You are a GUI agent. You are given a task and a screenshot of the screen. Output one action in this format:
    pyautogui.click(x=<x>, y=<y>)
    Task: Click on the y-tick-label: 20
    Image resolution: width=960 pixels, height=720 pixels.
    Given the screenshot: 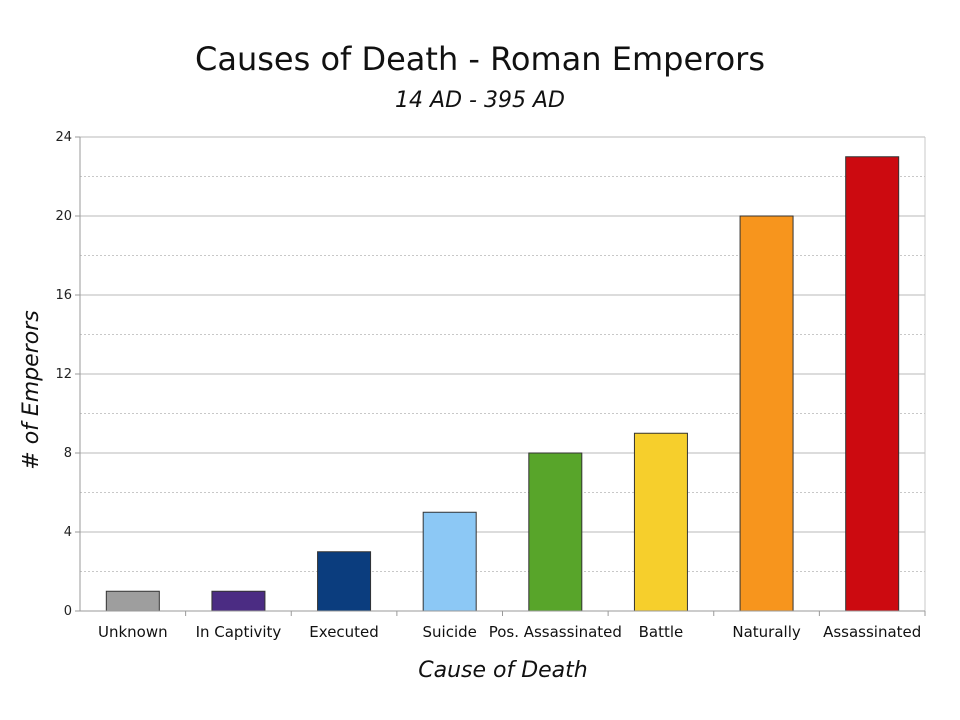 What is the action you would take?
    pyautogui.click(x=63, y=216)
    